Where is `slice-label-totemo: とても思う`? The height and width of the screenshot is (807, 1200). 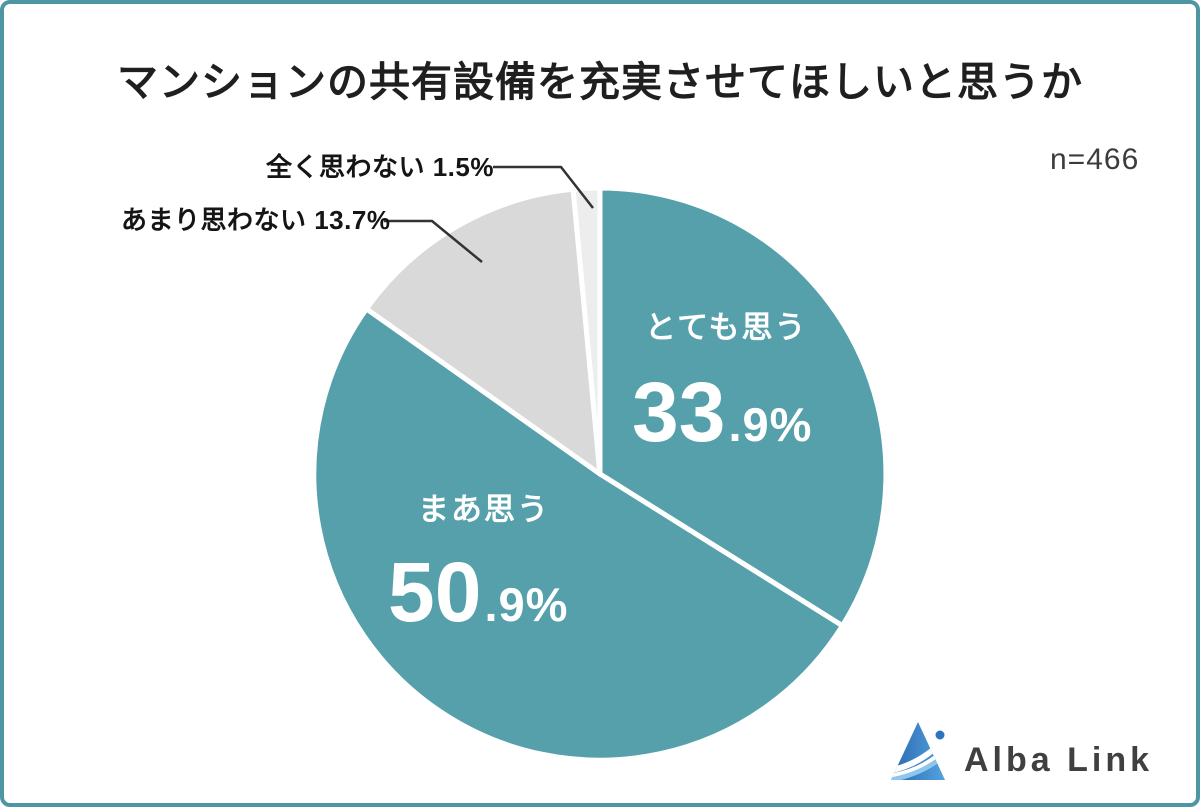 slice-label-totemo: とても思う is located at coordinates (726, 327).